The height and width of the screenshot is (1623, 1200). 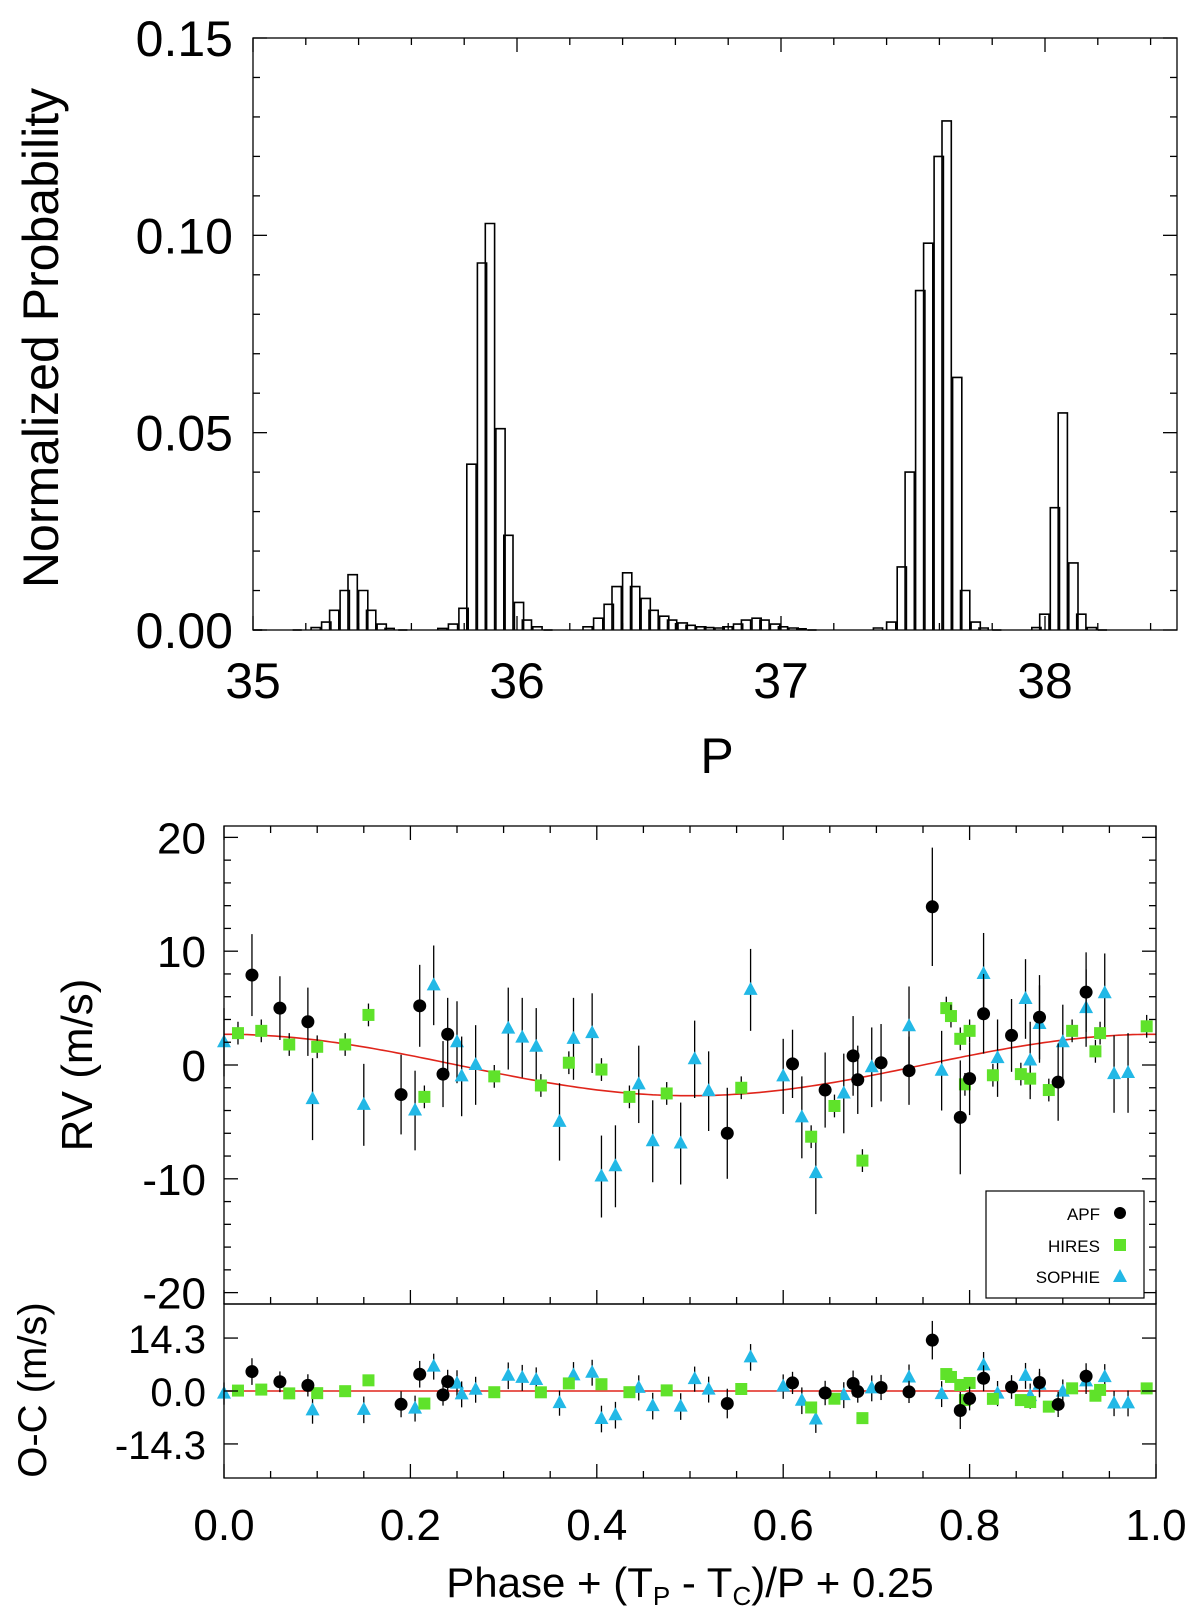 What do you see at coordinates (689, 1525) in the screenshot?
I see `phase-x-tick-labels: 0.0 0.2 0.4 0.6 0.8 1.0` at bounding box center [689, 1525].